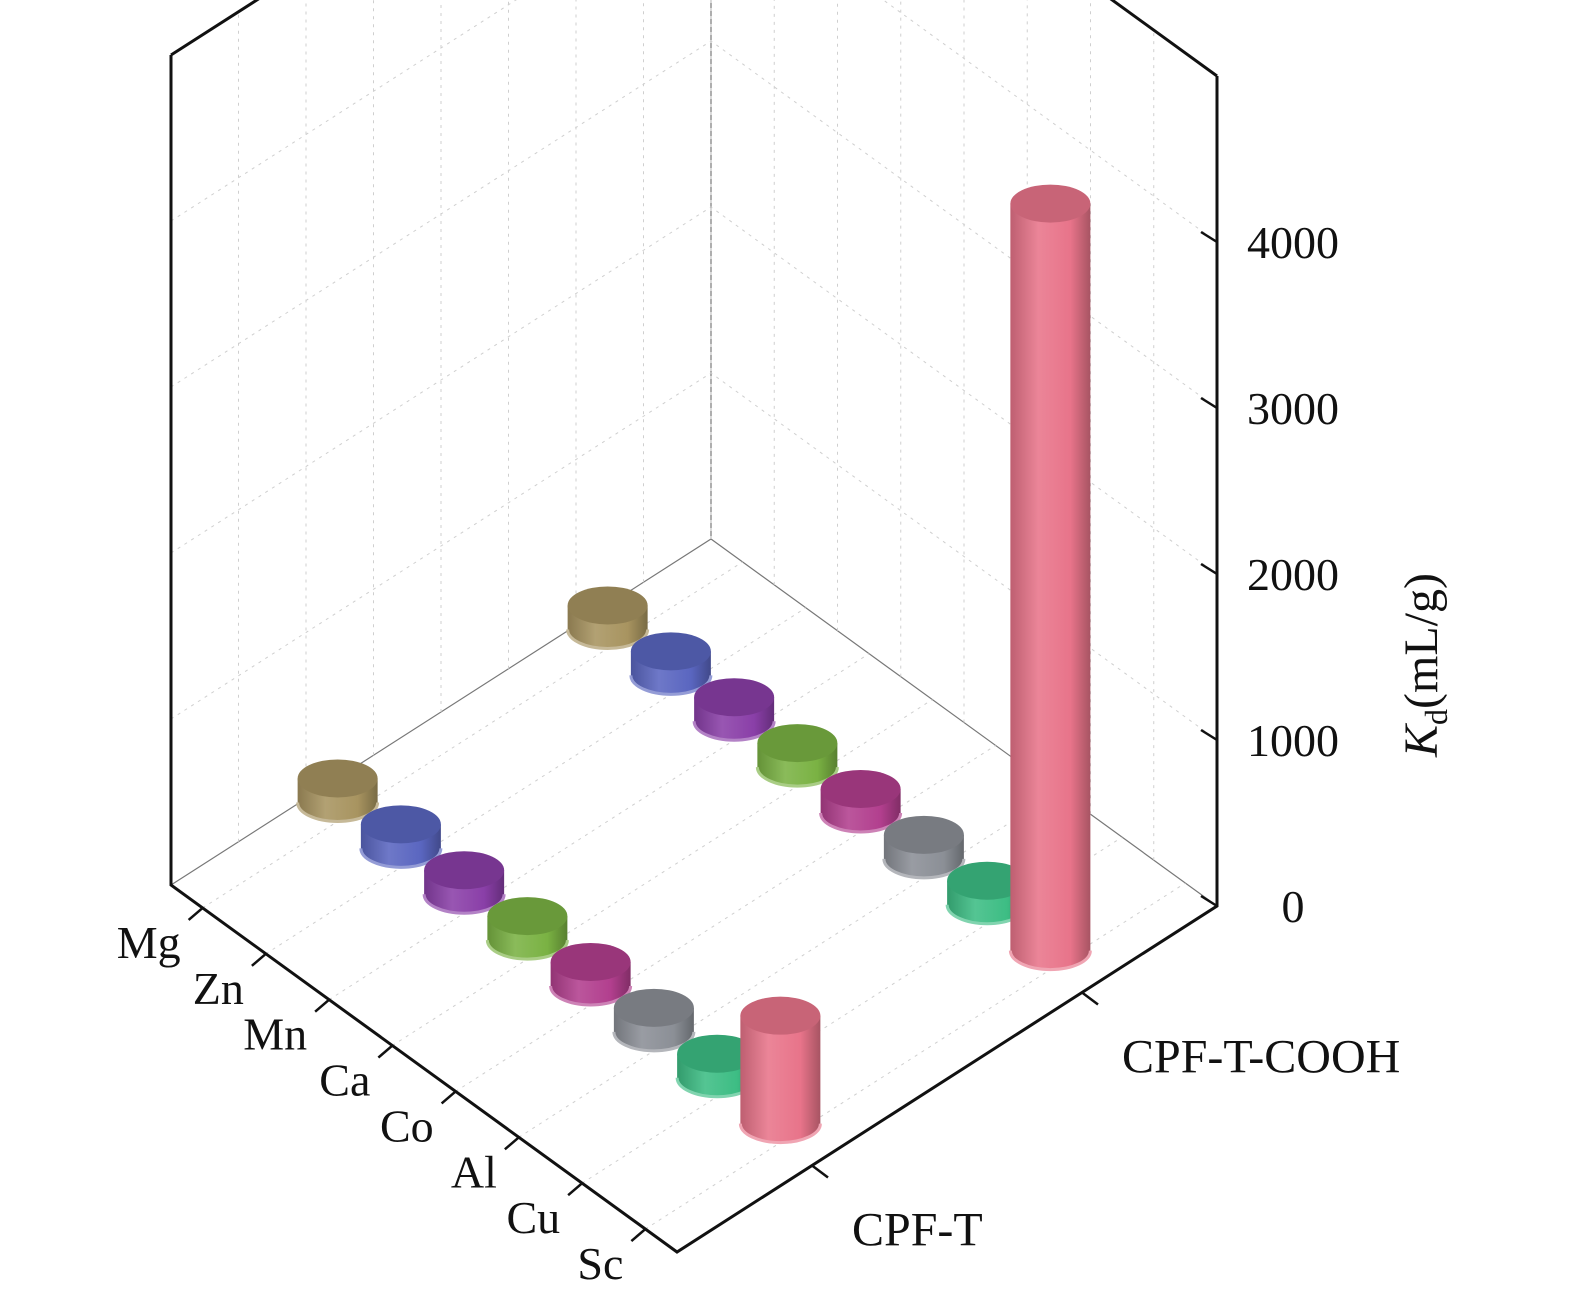 This screenshot has width=1575, height=1295. I want to click on category-tick-label-mg: Mg, so click(149, 942).